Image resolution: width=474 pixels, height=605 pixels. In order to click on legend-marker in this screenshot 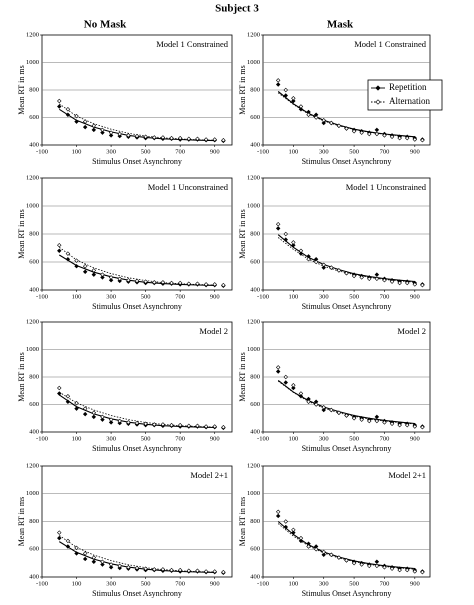, I will do `click(378, 88)`.